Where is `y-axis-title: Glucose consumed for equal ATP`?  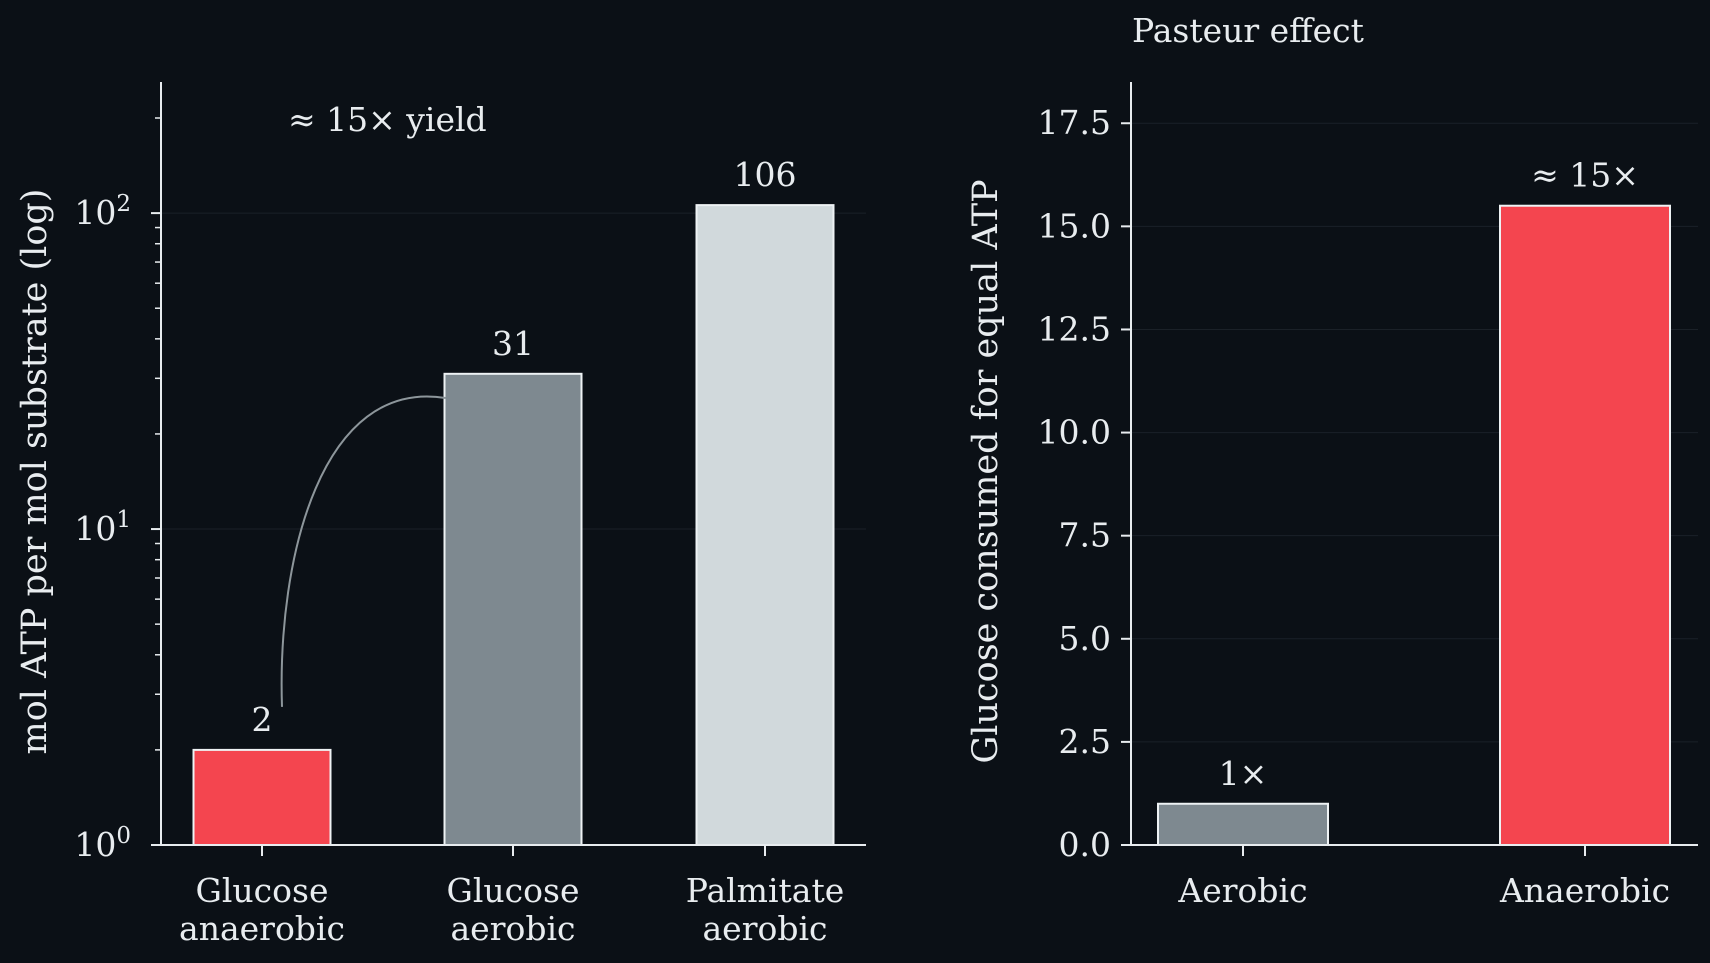 y-axis-title: Glucose consumed for equal ATP is located at coordinates (986, 471).